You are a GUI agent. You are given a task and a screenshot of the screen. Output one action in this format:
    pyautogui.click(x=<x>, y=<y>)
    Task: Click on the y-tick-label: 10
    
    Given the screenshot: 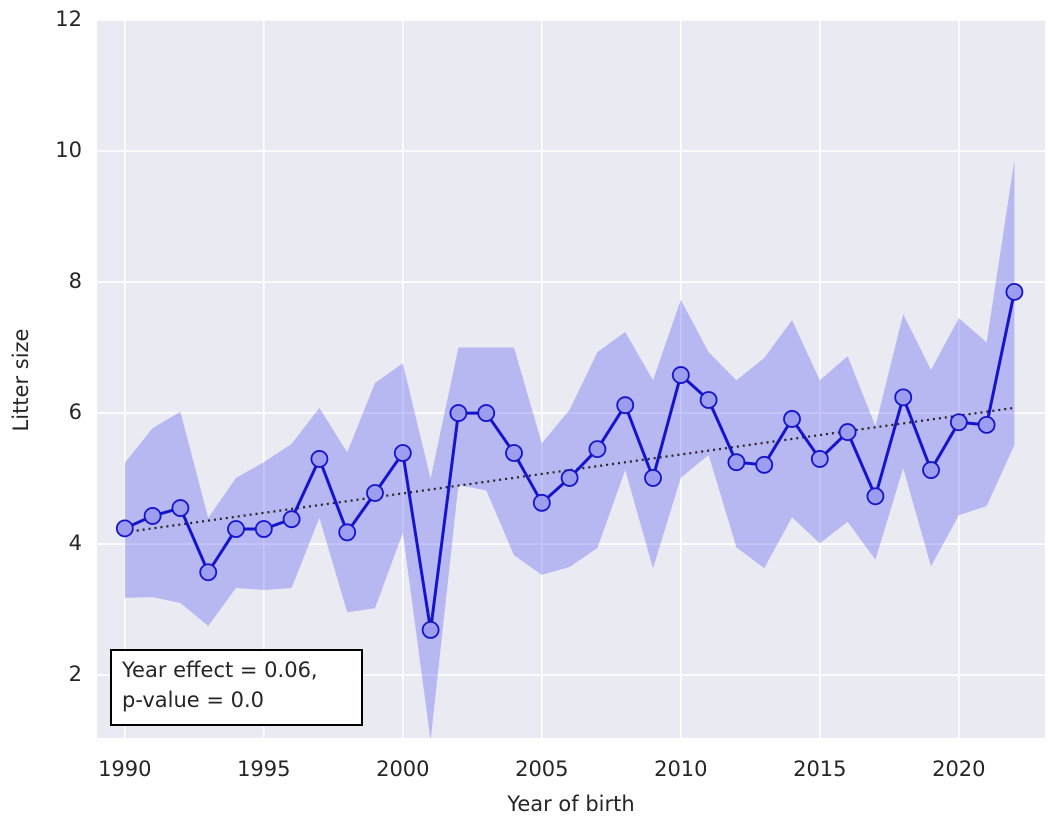 What is the action you would take?
    pyautogui.click(x=68, y=150)
    